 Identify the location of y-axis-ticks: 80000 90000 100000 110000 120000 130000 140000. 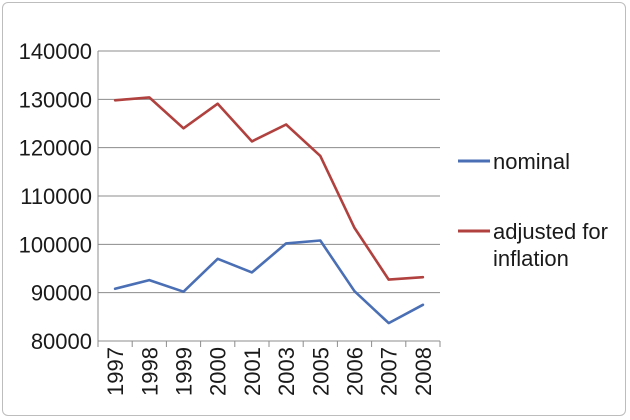
(55, 196).